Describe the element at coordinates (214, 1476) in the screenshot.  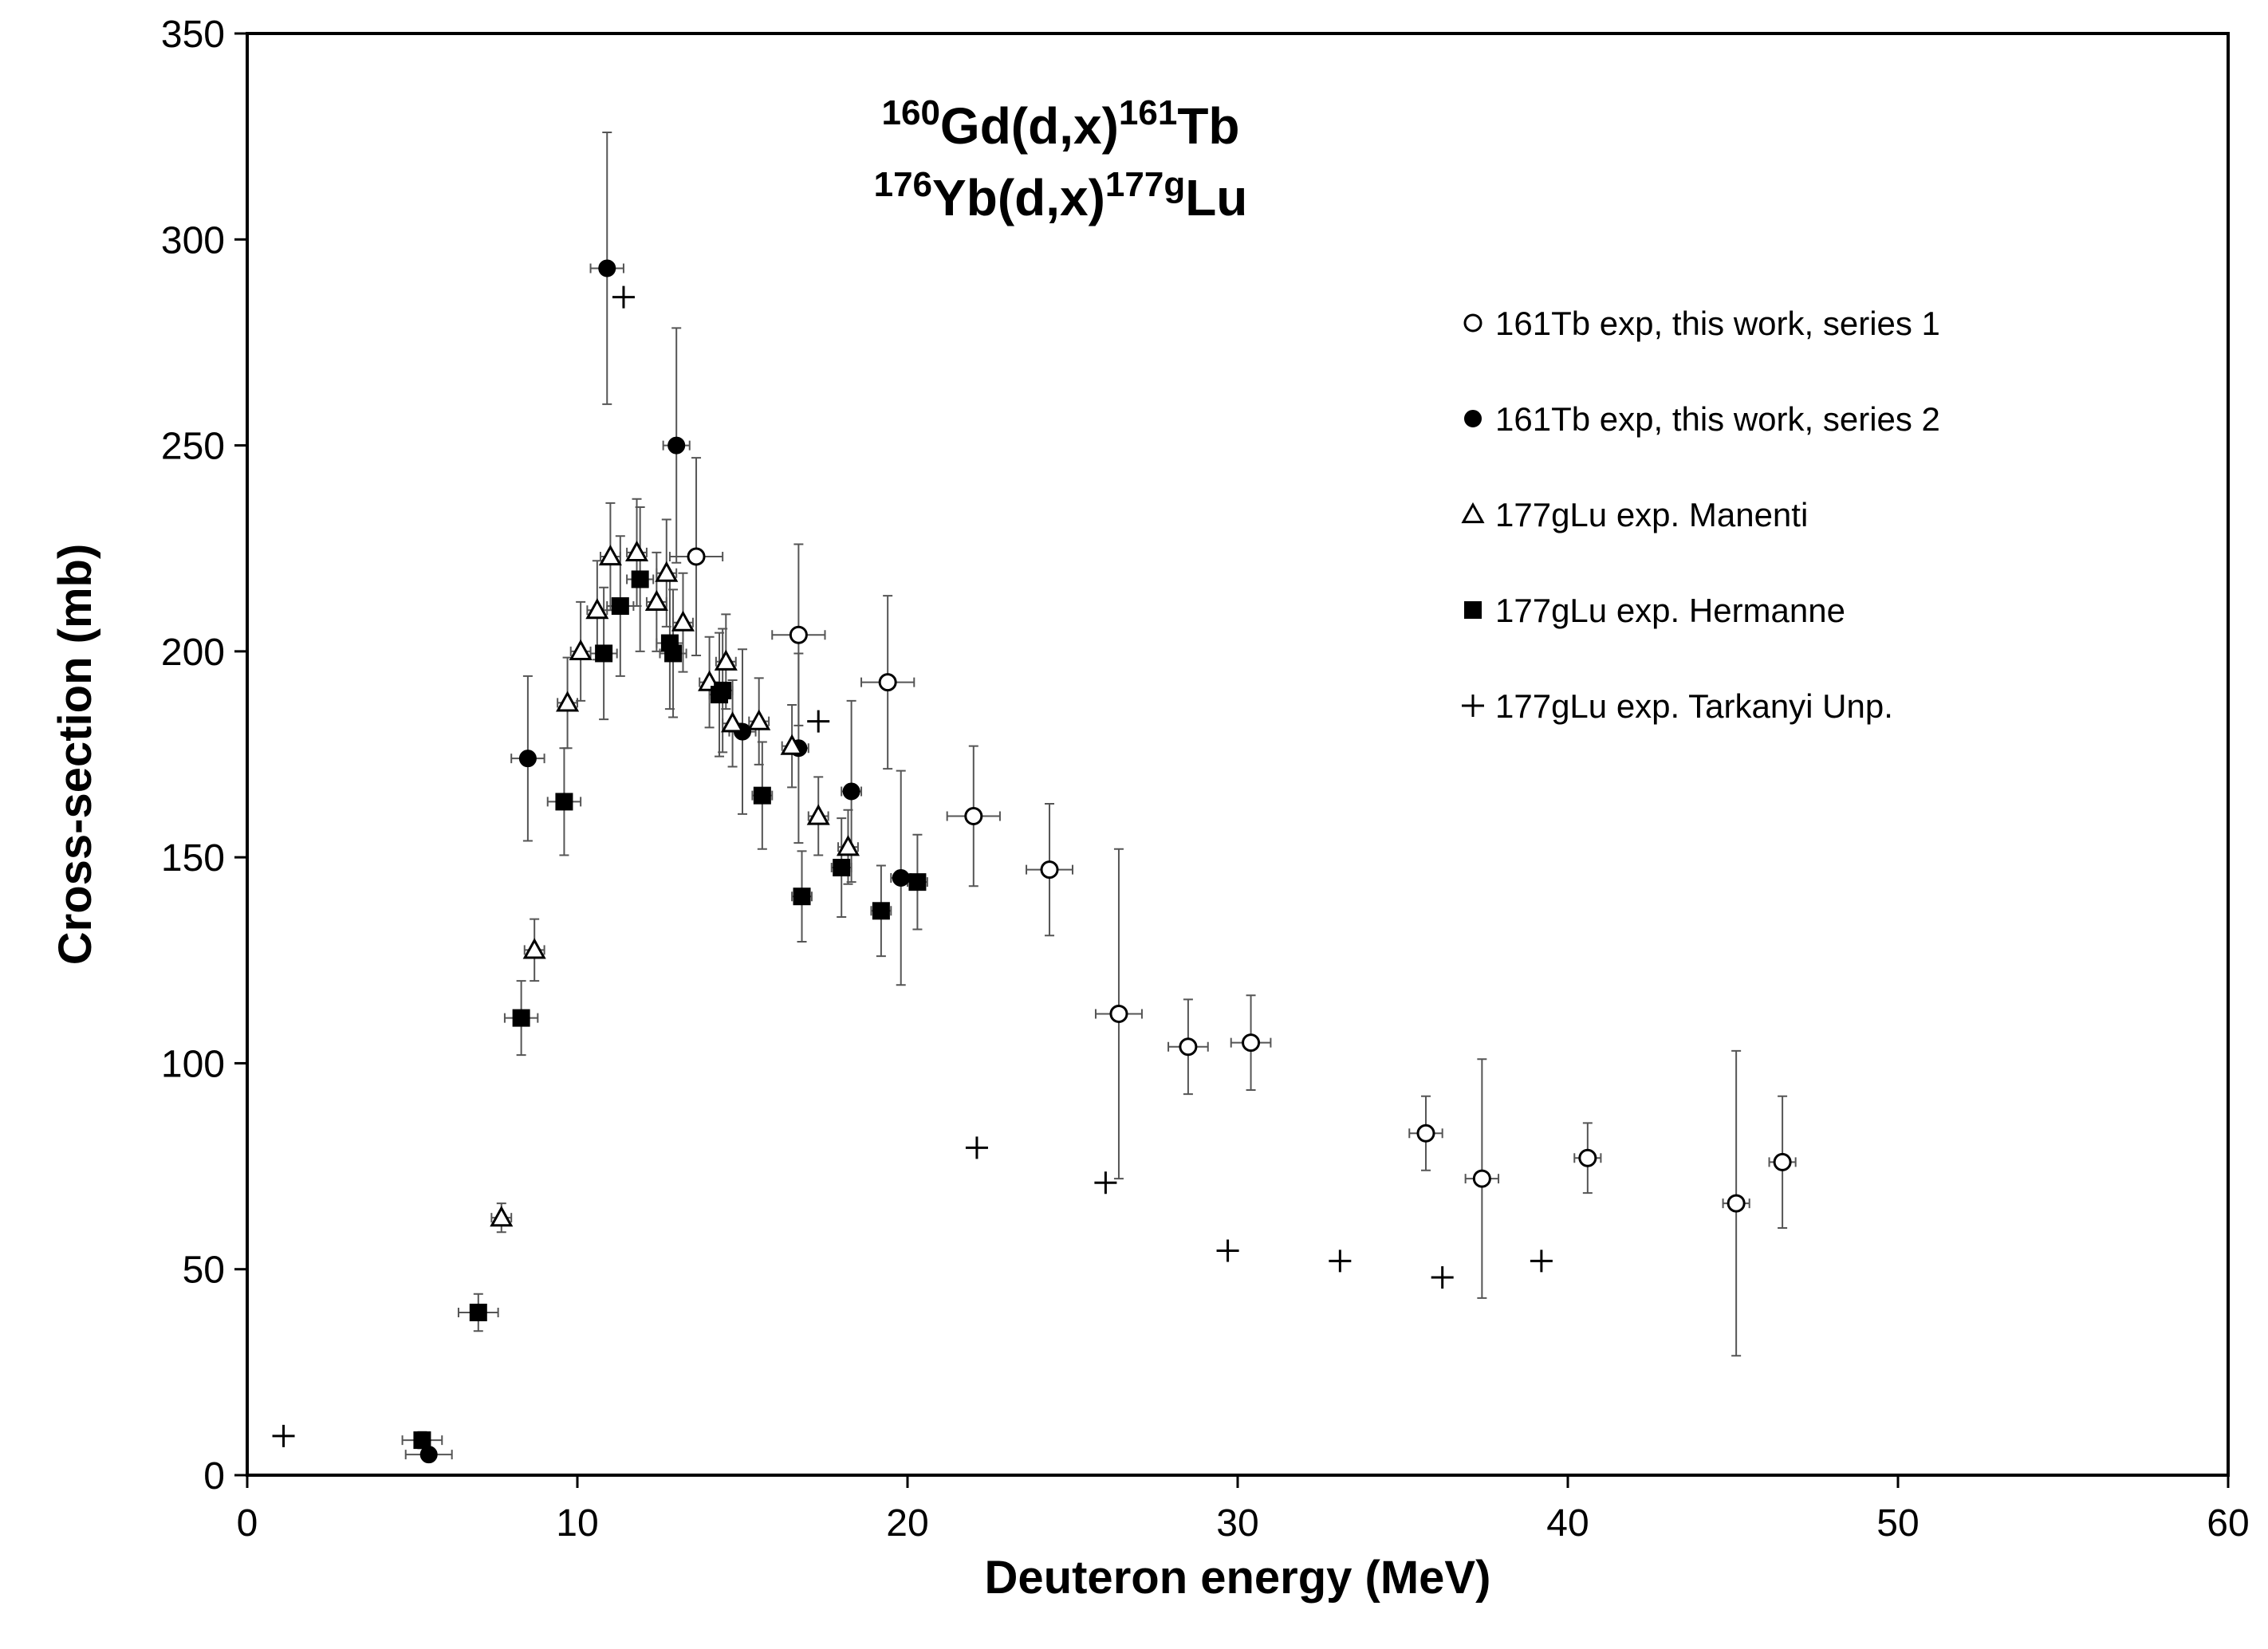
I see `y-tick-label: 0` at that location.